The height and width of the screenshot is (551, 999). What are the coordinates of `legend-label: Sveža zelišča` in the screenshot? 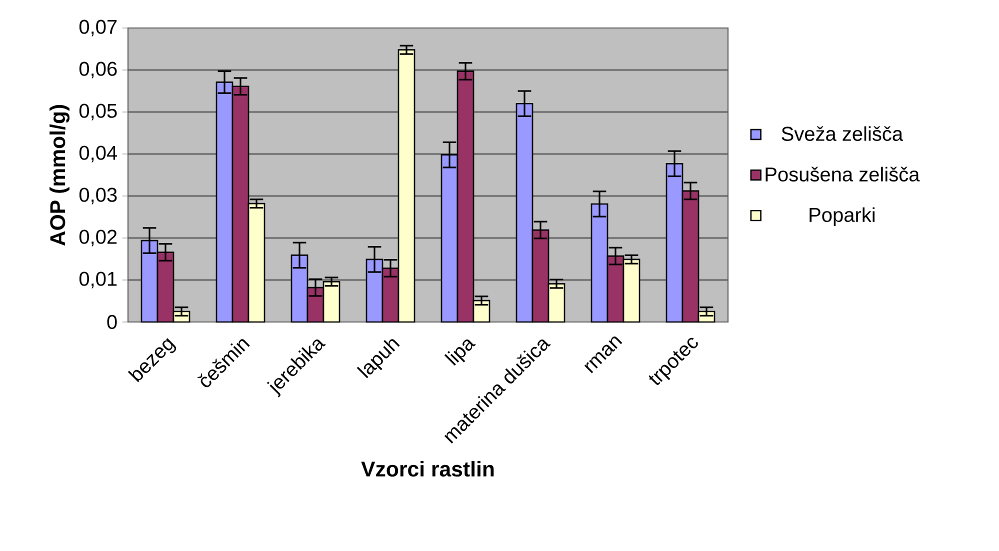 It's located at (843, 133).